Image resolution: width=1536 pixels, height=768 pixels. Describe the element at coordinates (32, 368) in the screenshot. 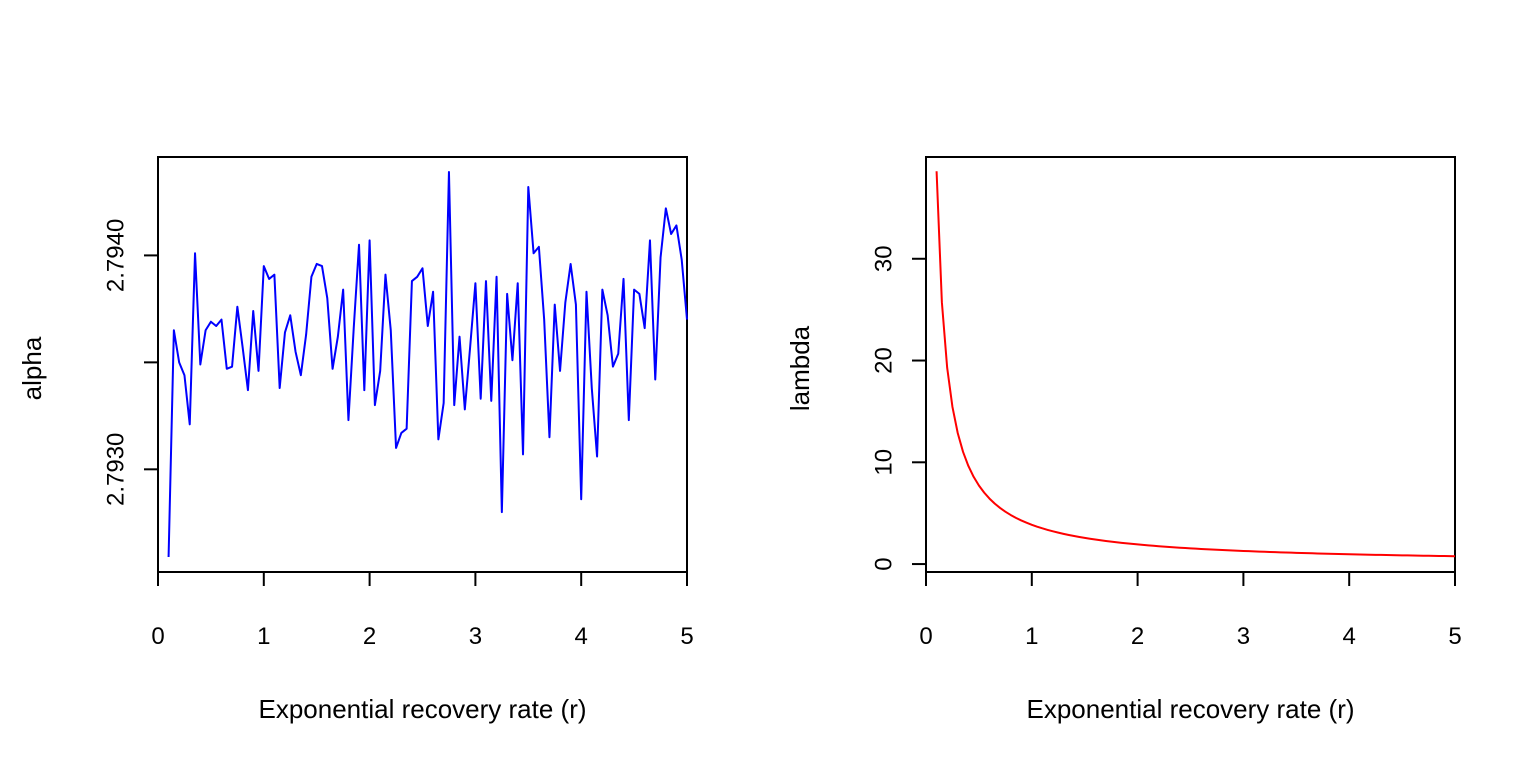

I see `y-axis-label: alpha` at that location.